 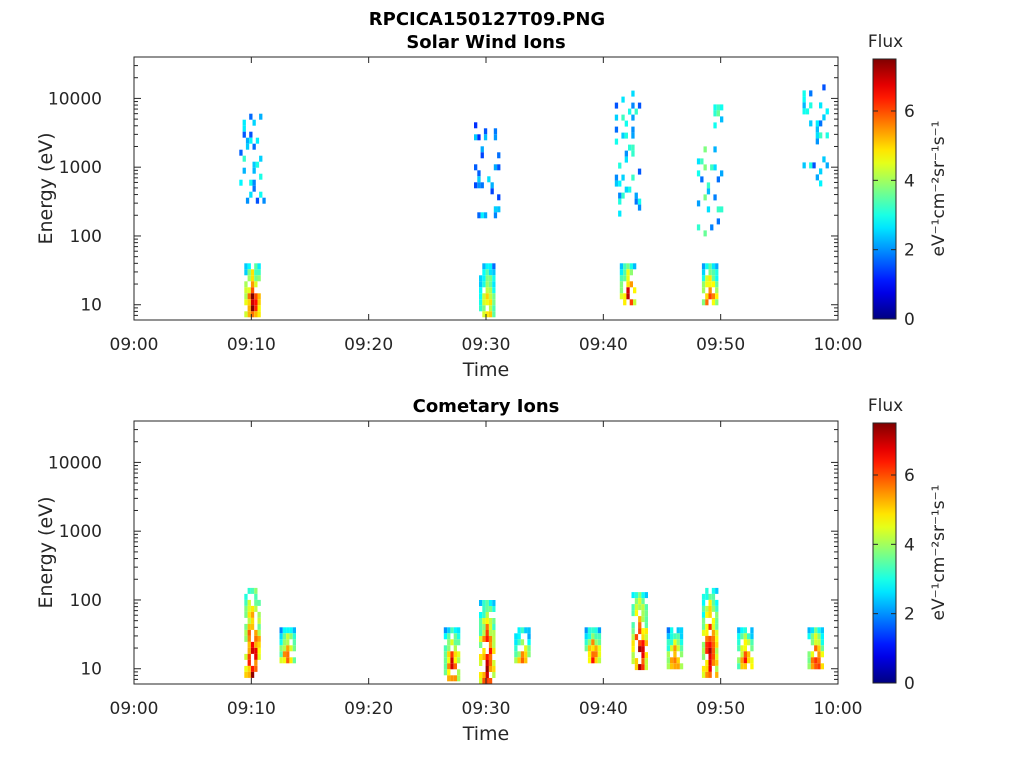 What do you see at coordinates (885, 406) in the screenshot?
I see `colorbar-title: Flux` at bounding box center [885, 406].